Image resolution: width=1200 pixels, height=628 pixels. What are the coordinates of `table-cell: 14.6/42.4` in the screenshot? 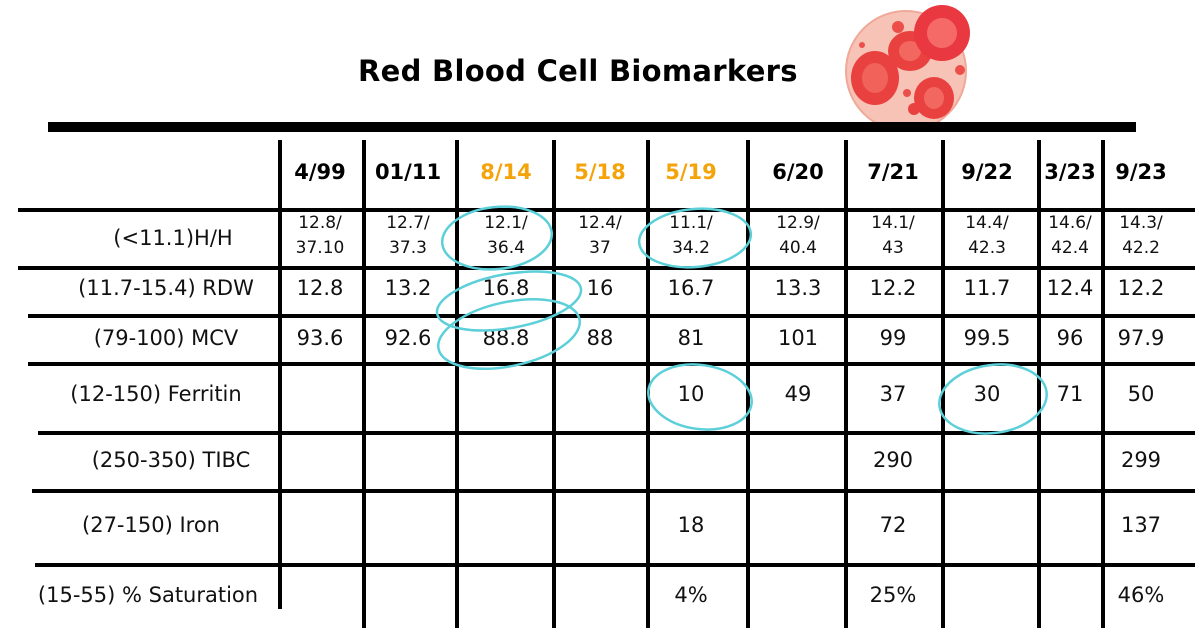 It's located at (1070, 235).